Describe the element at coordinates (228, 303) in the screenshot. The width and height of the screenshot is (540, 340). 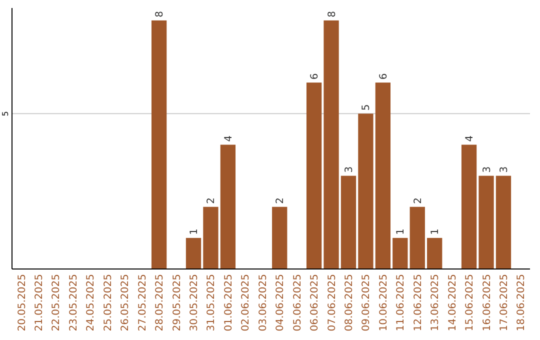
I see `x-tick-label: 01.06.2025` at that location.